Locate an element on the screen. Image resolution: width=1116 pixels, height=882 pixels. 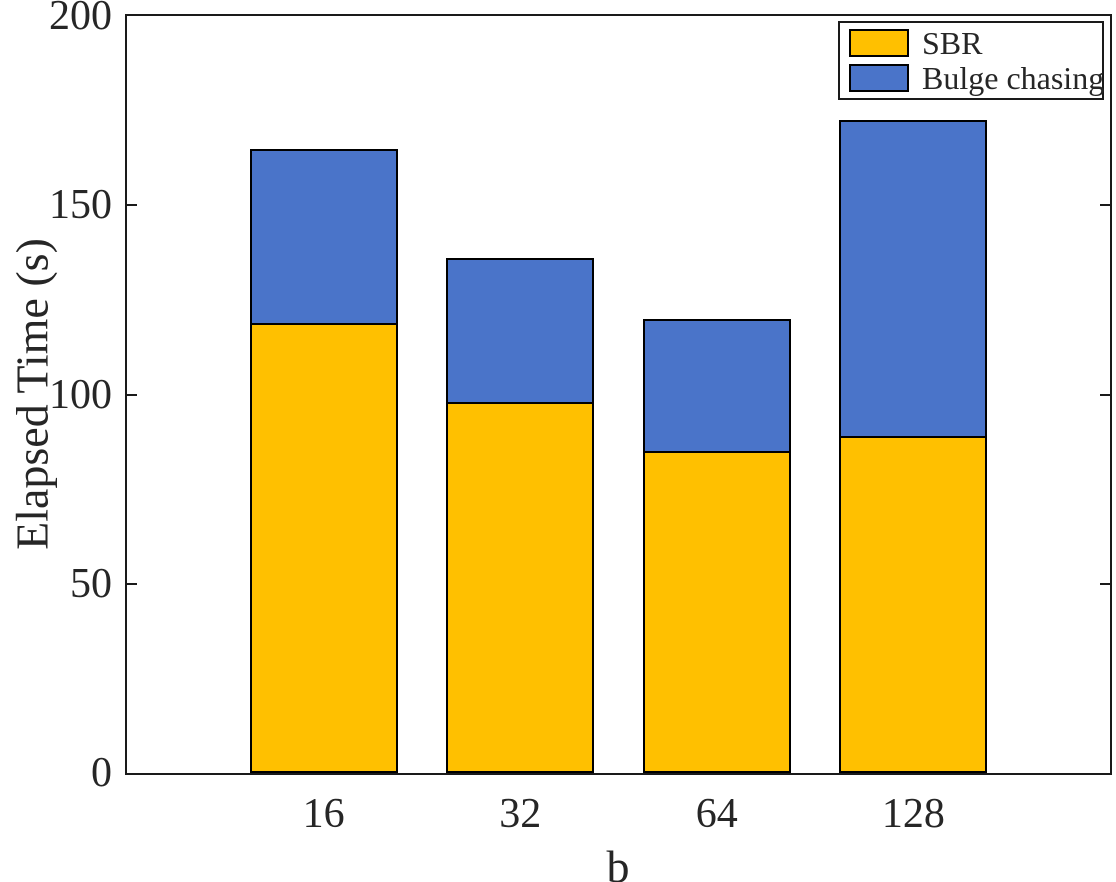
y-tick-label-100: 100 is located at coordinates (80, 394).